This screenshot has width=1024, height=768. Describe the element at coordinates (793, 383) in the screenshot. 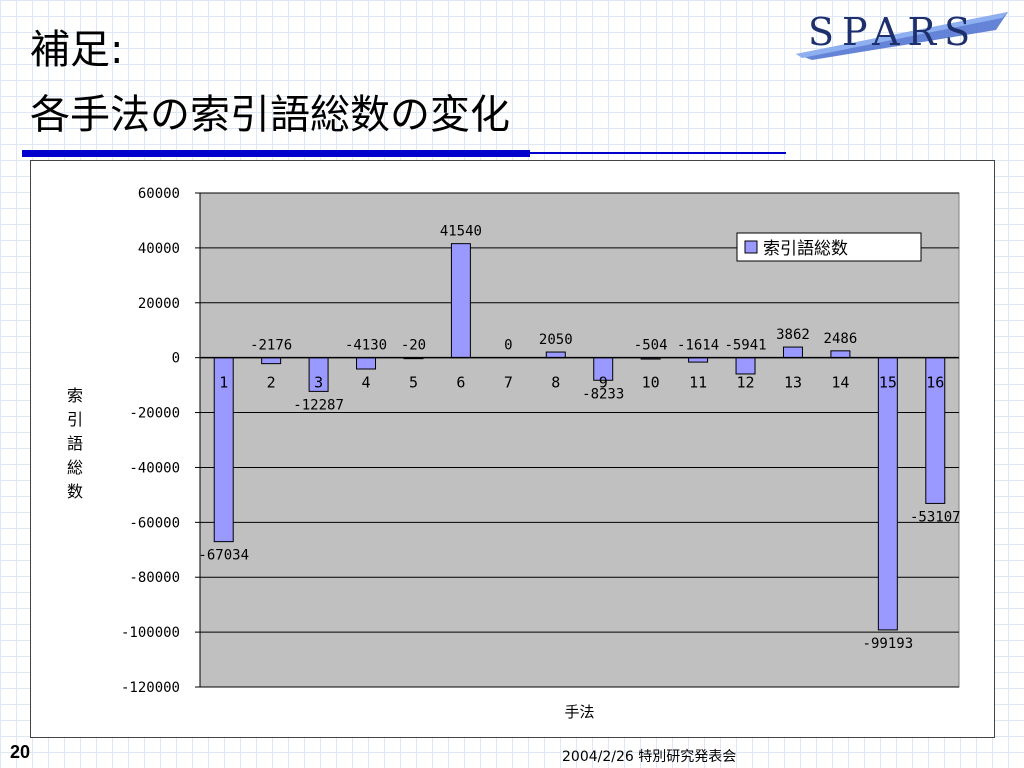

I see `x-tick-label: 13` at that location.